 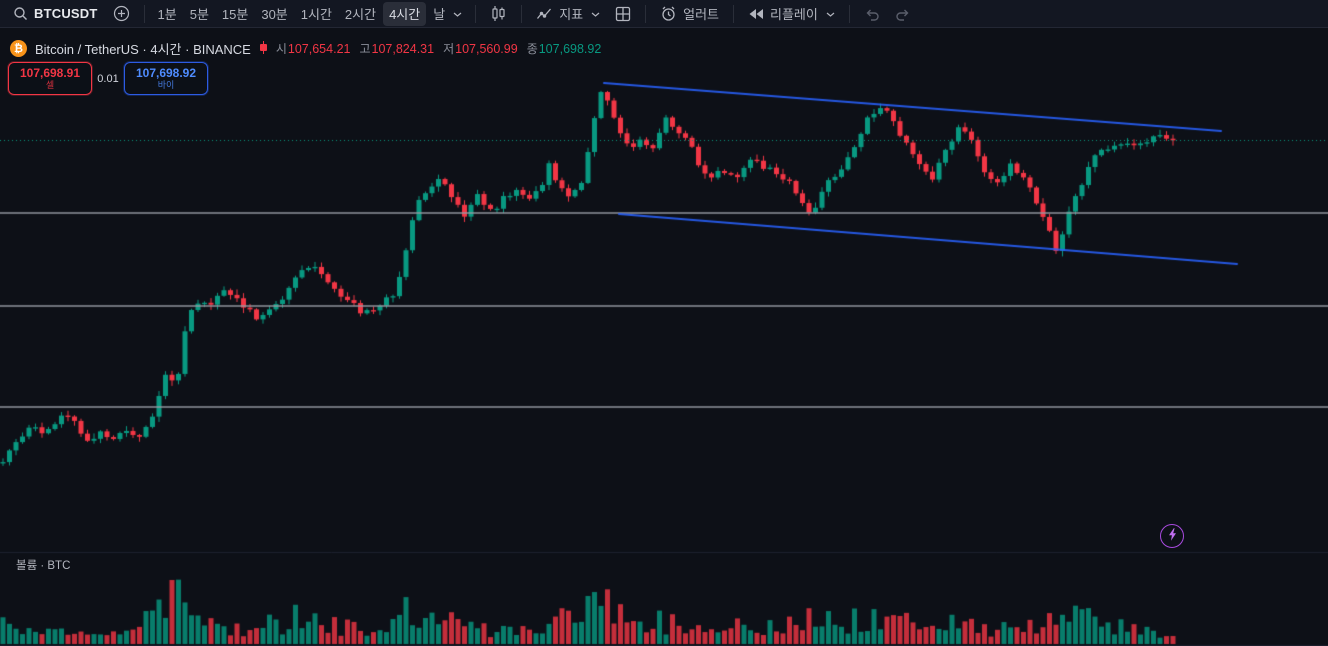 What do you see at coordinates (701, 14) in the screenshot?
I see `alert-label: 얼러트` at bounding box center [701, 14].